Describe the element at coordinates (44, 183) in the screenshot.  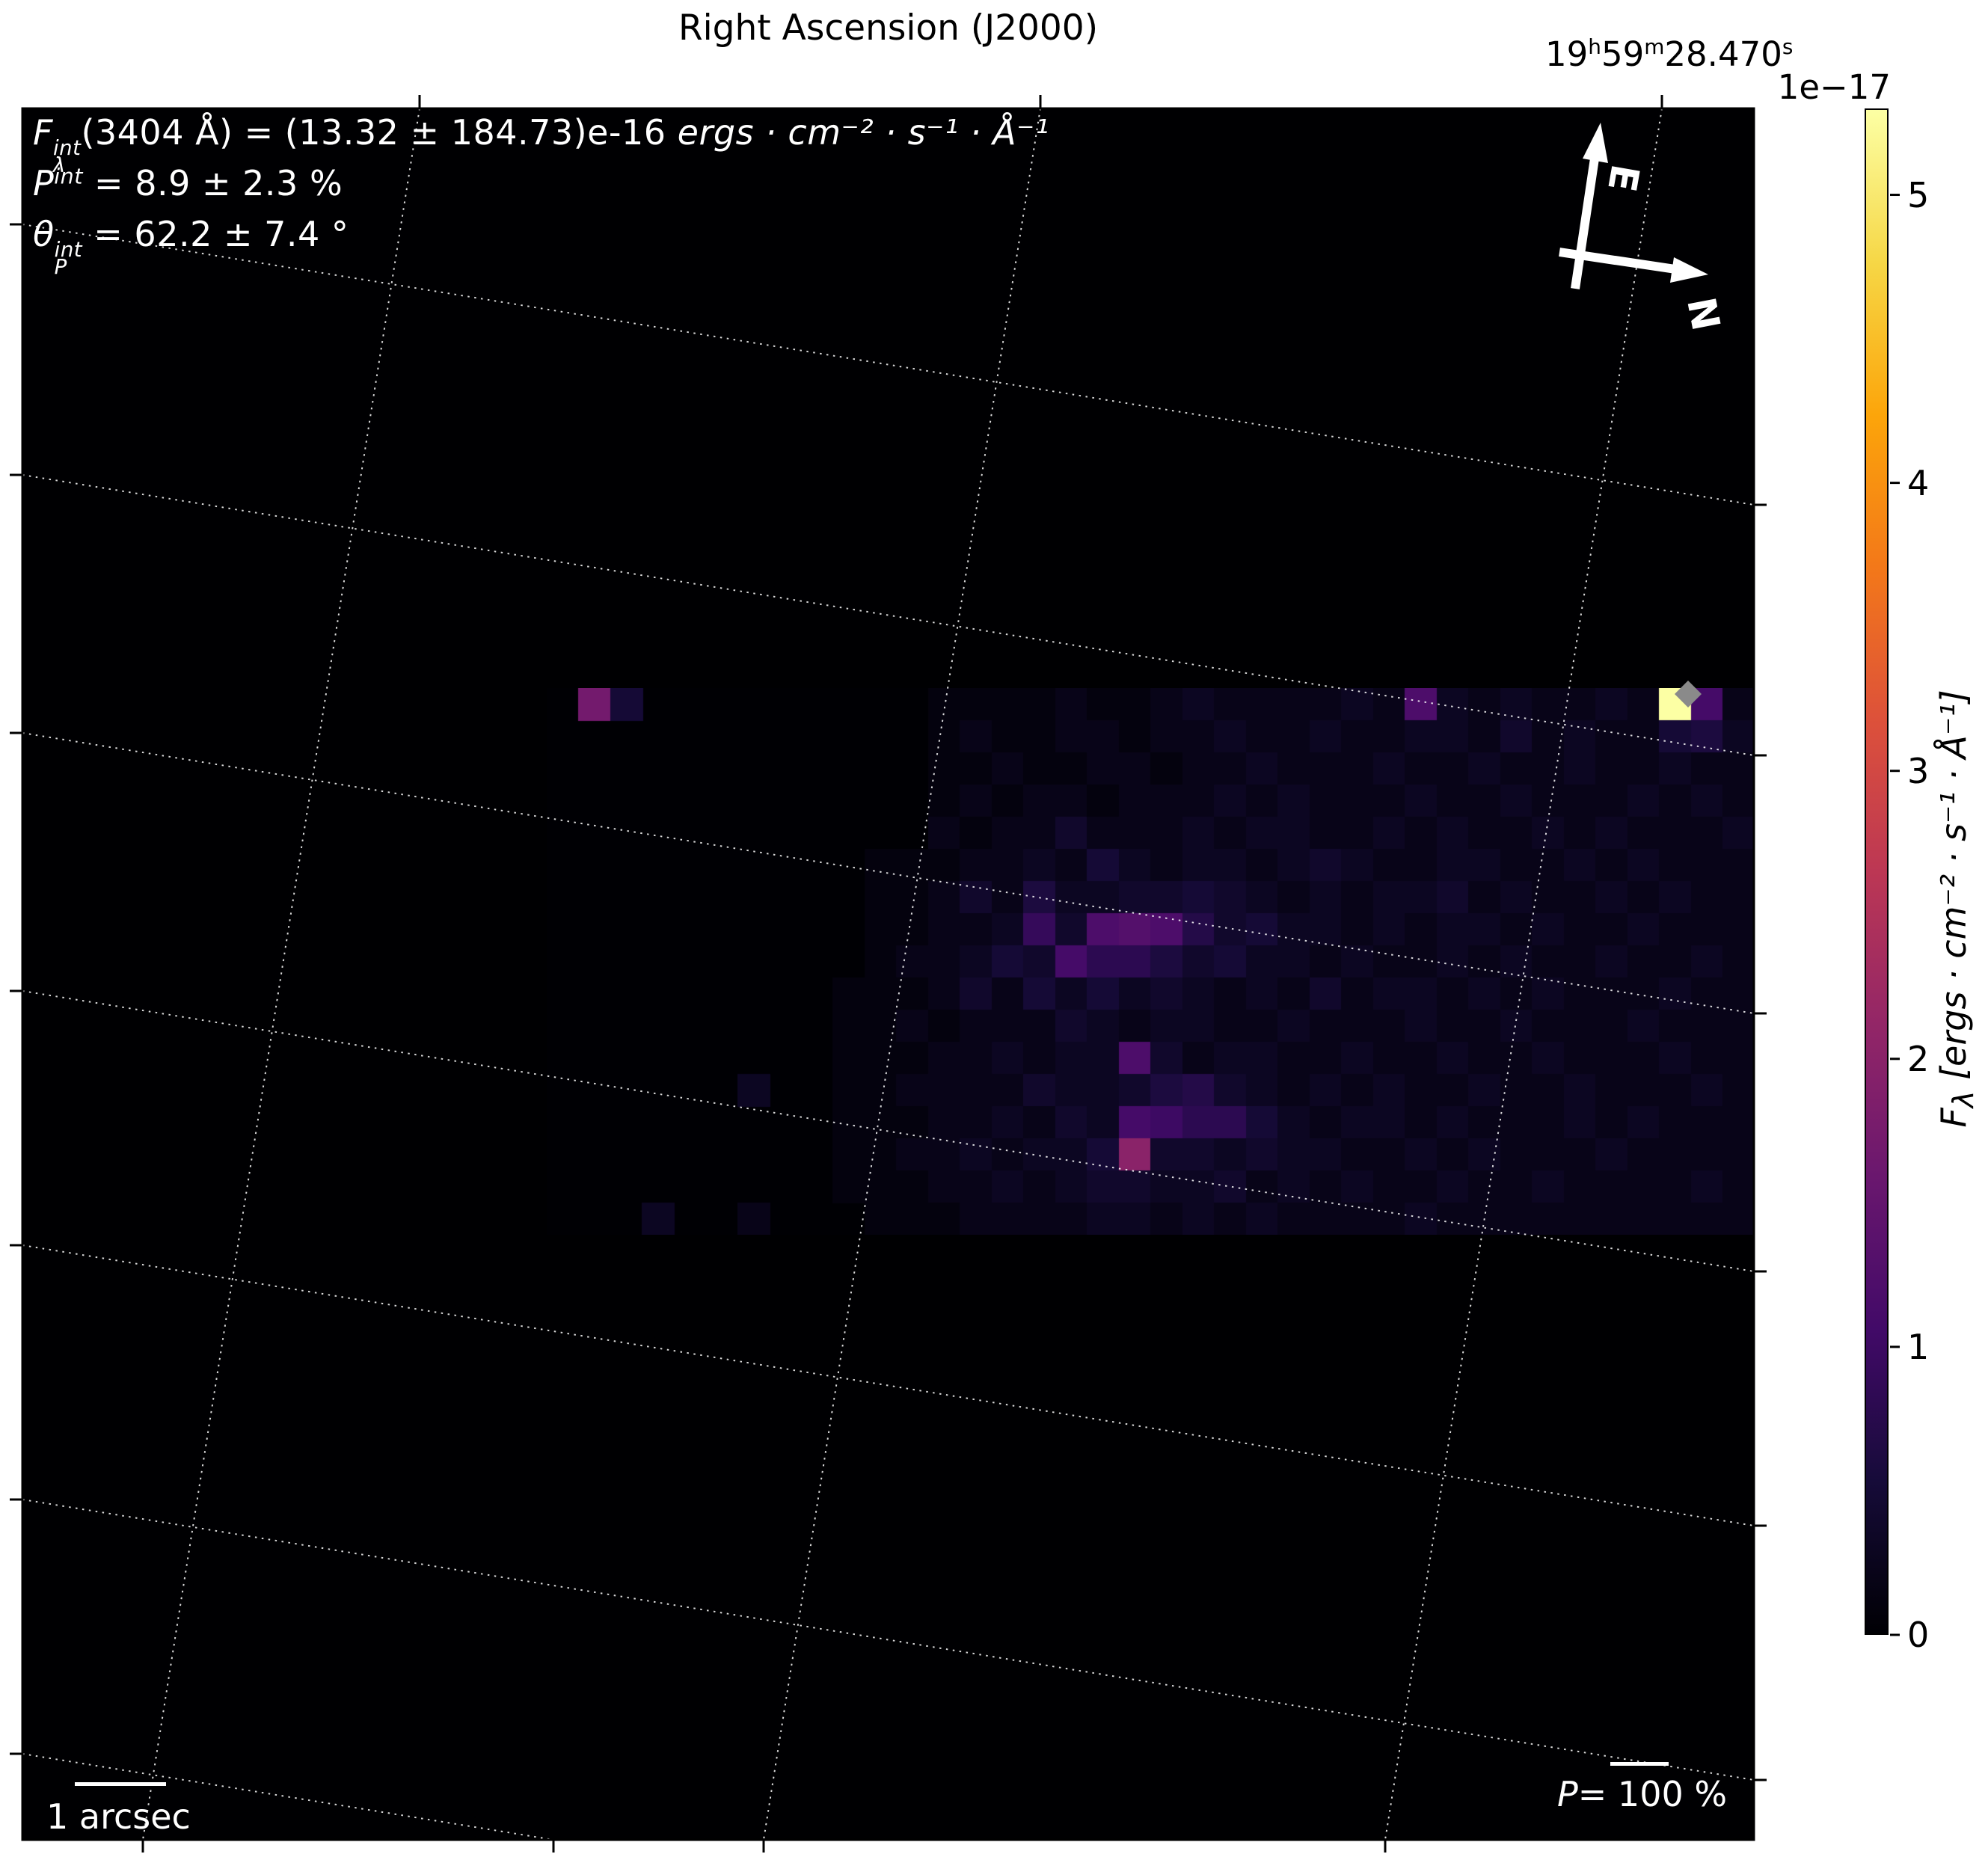
I see `pol-symbol: P` at that location.